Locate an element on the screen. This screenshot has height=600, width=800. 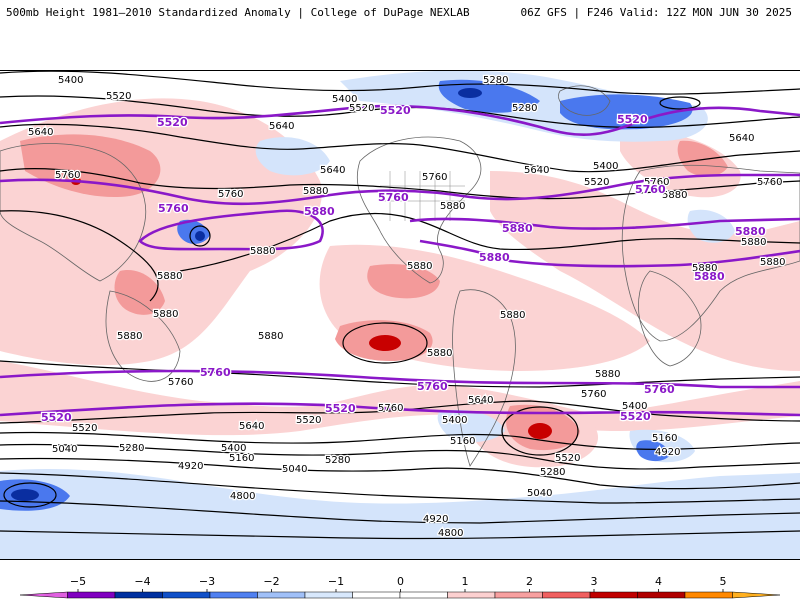
colorbar-tick-label: 2 is located at coordinates (529, 581).